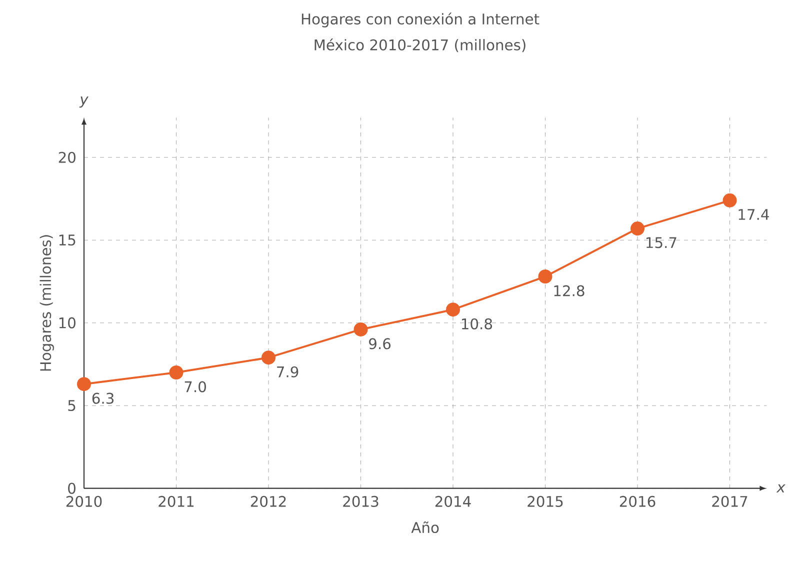 The image size is (801, 563). I want to click on data-label: 6.3, so click(103, 398).